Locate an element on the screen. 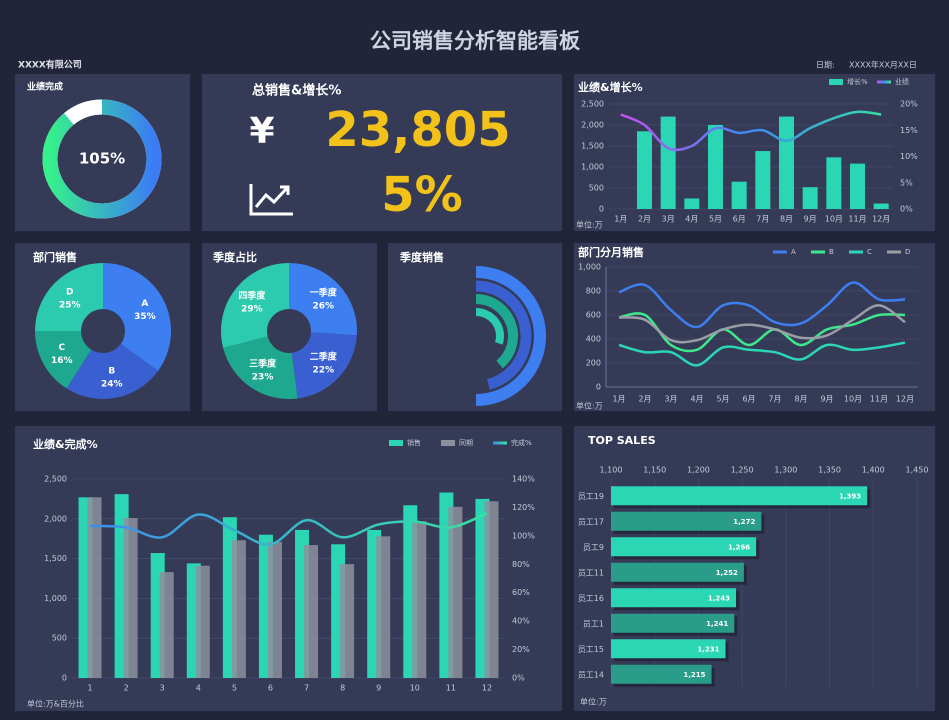 The image size is (949, 720). x-tick-label: 12 is located at coordinates (487, 688).